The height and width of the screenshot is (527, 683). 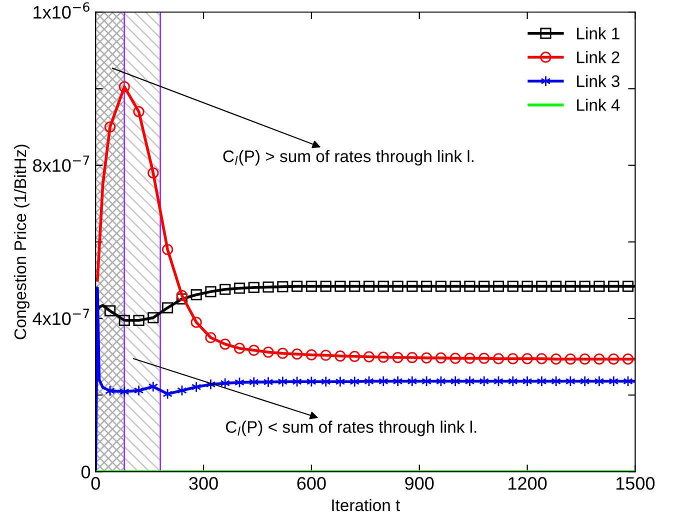 I want to click on x-tick-label: 300, so click(x=203, y=483).